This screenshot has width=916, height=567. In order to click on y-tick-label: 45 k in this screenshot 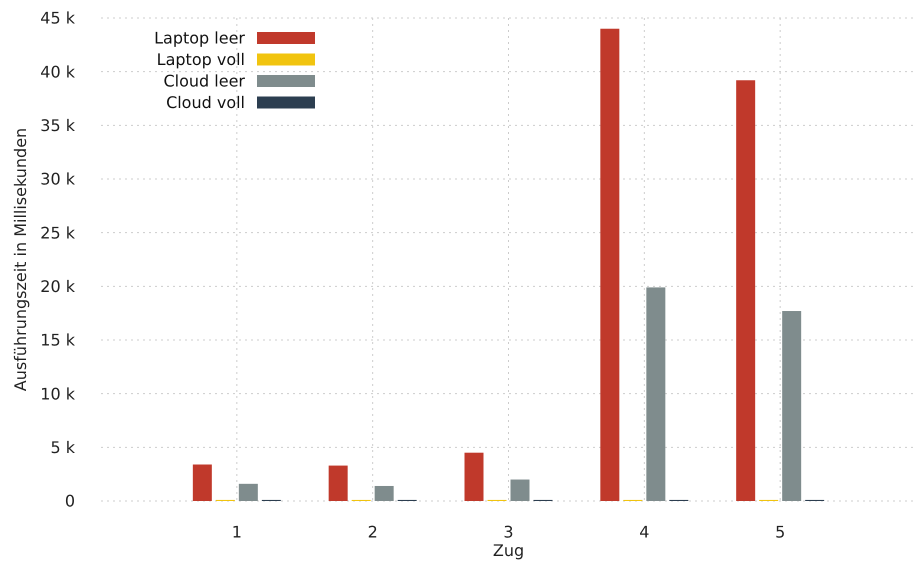, I will do `click(58, 18)`.